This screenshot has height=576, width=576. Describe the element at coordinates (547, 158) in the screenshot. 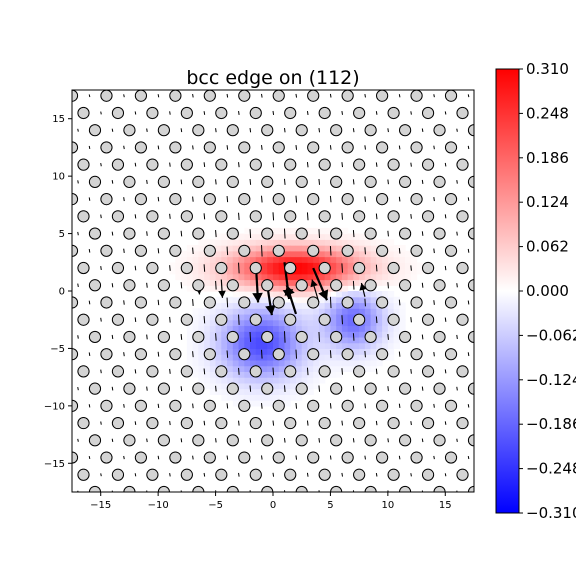

I see `colorbar-tick-label: 0.186` at that location.